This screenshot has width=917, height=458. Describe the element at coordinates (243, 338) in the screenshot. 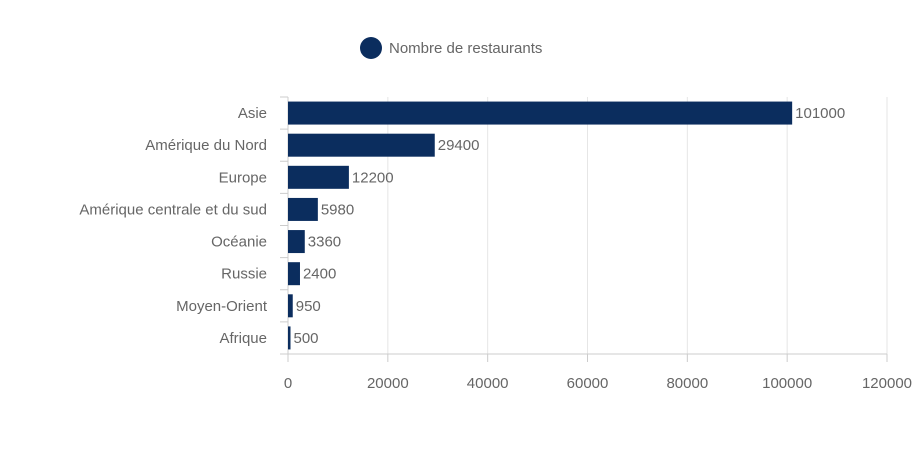

I see `category-label: Afrique` at that location.